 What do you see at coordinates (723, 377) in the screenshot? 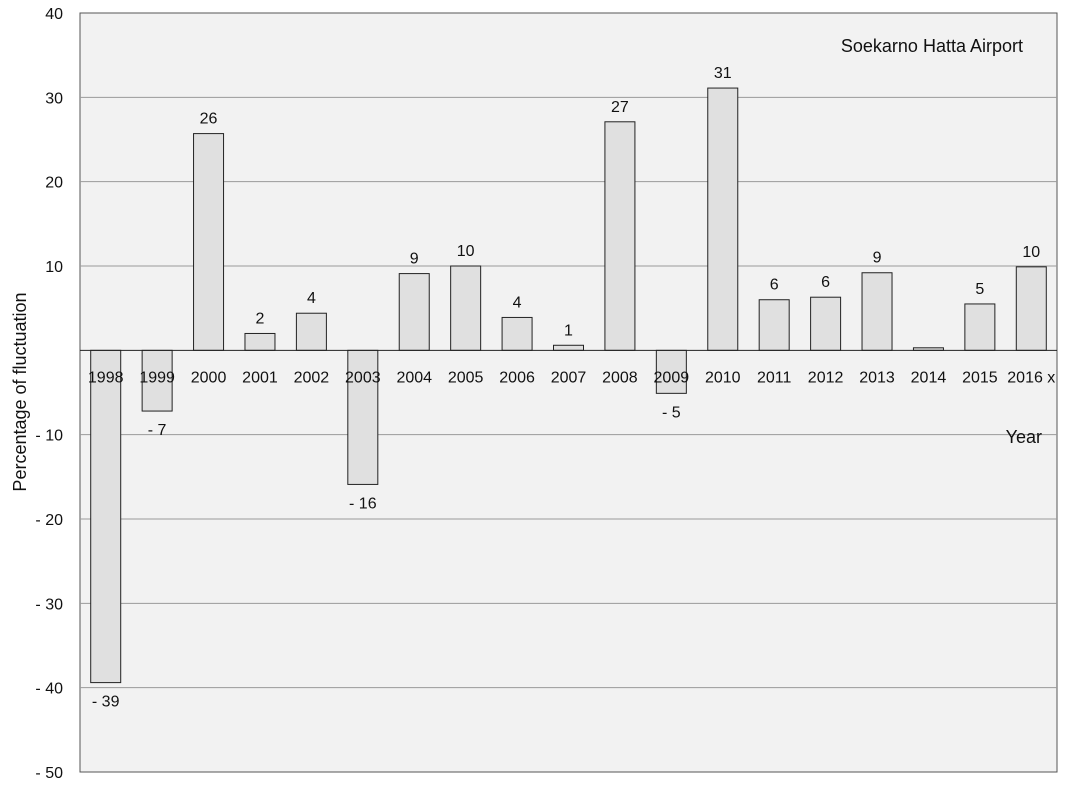
I see `category-label: 2010` at bounding box center [723, 377].